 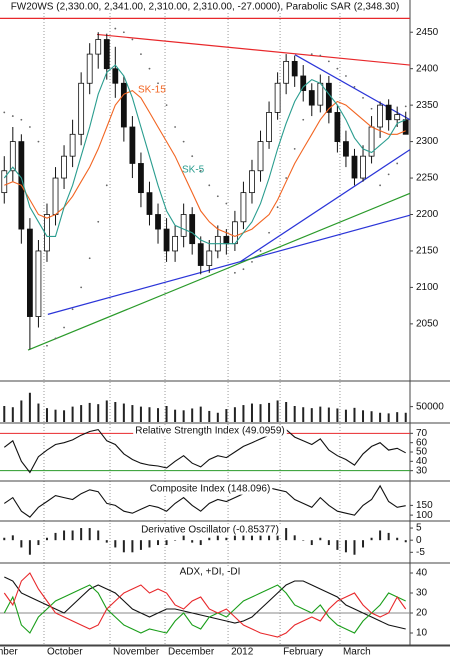 I want to click on y-tick-label: 2300, so click(x=427, y=141).